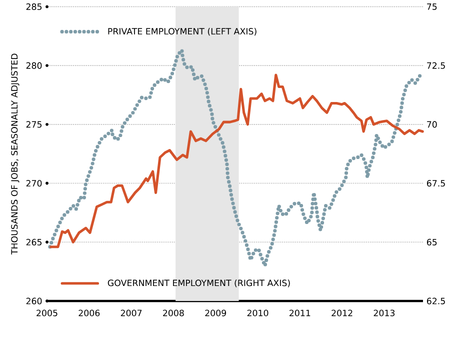  What do you see at coordinates (131, 313) in the screenshot?
I see `x-tick-label: 2007` at bounding box center [131, 313].